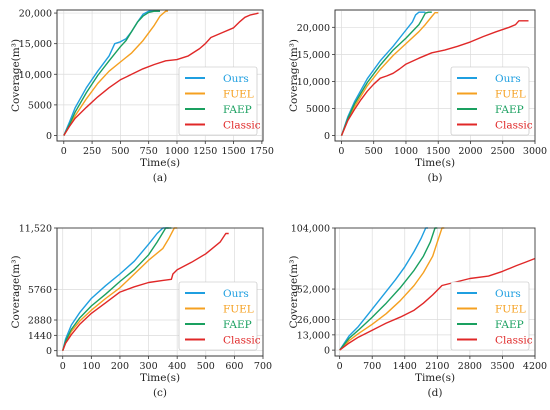  I want to click on x-tick-label: 1400, so click(405, 366).